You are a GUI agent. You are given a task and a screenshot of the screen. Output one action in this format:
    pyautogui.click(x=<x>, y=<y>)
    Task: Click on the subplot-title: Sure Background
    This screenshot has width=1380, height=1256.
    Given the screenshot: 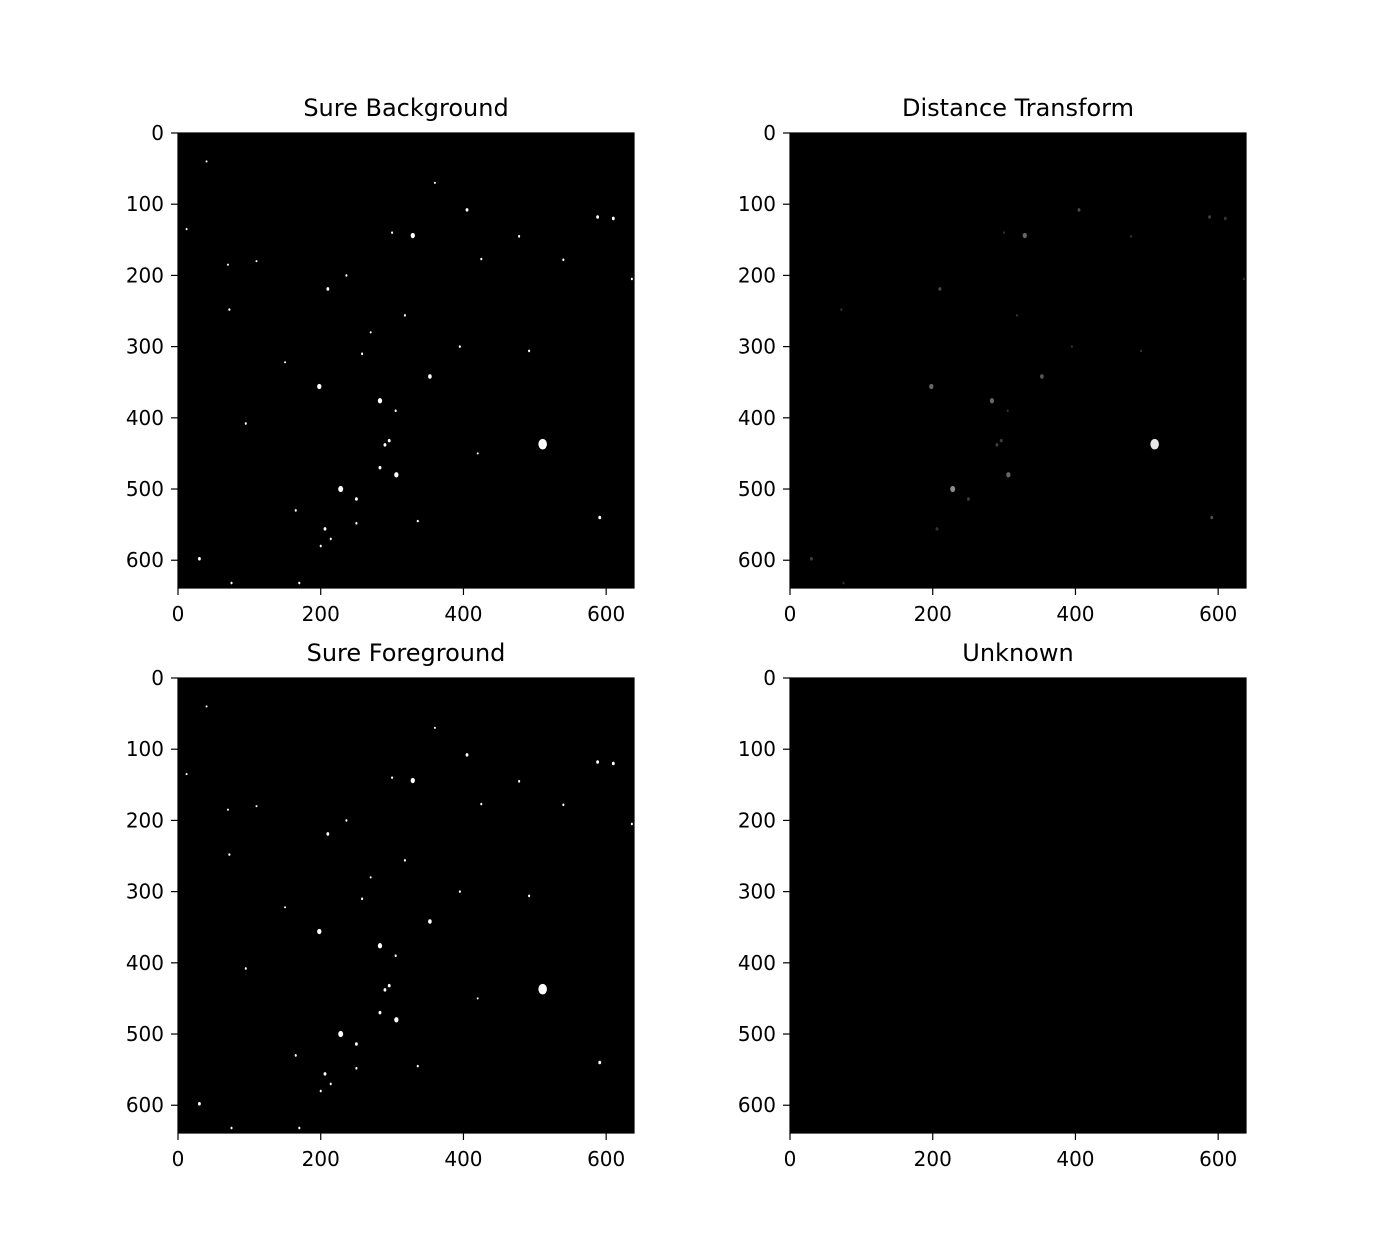 What is the action you would take?
    pyautogui.click(x=405, y=108)
    